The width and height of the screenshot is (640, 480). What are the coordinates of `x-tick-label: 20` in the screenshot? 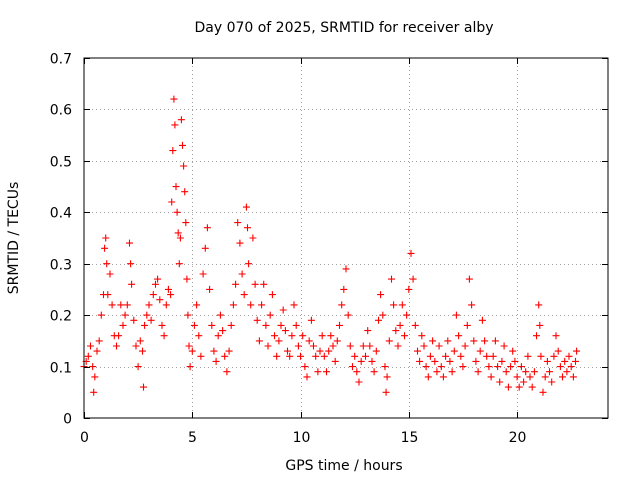 It's located at (518, 438).